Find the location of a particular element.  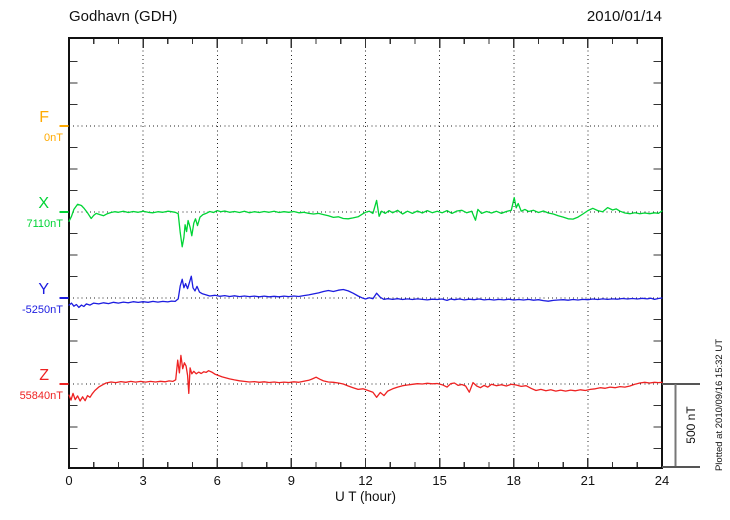

component-label-F: F is located at coordinates (44, 117).